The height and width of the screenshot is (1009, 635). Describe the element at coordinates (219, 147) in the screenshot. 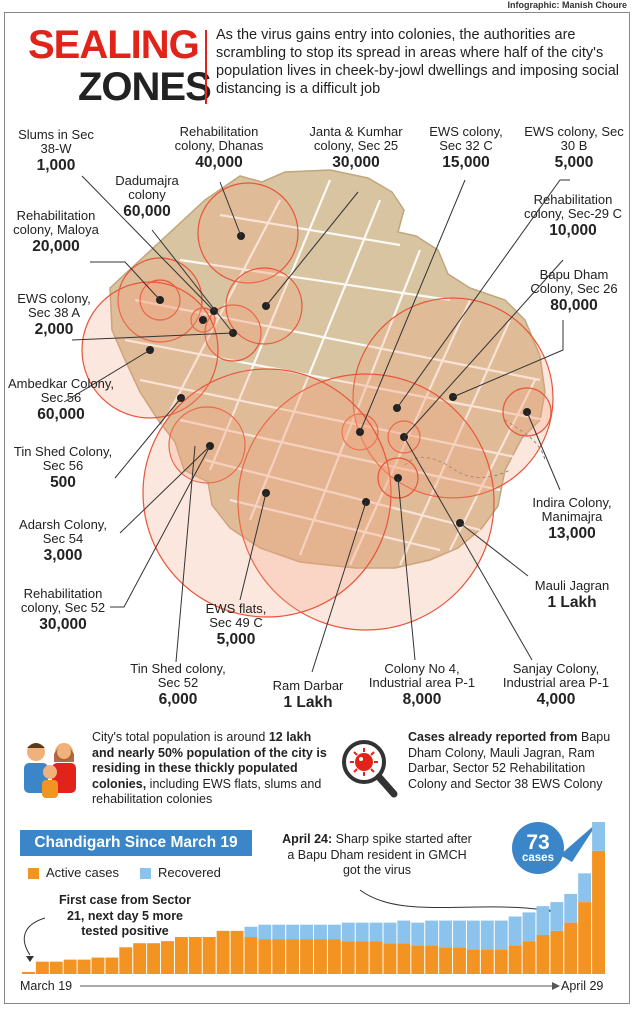

I see `colony-label: Rehabilitation colony, Dhanas 40,000` at that location.